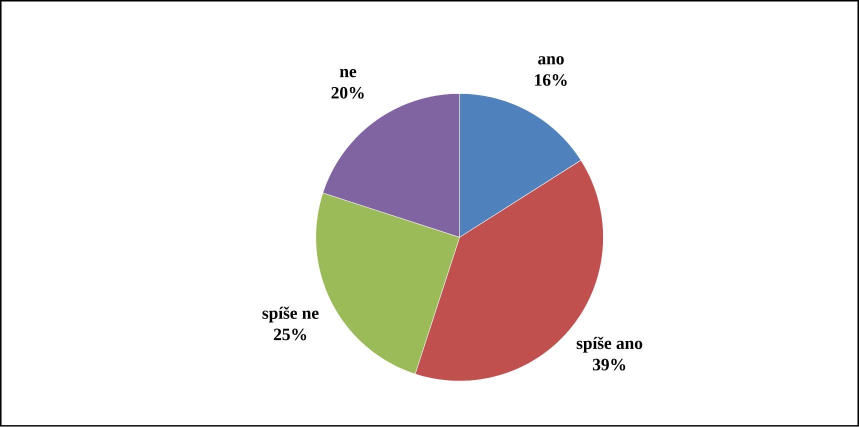  I want to click on data-label: 25%, so click(290, 334).